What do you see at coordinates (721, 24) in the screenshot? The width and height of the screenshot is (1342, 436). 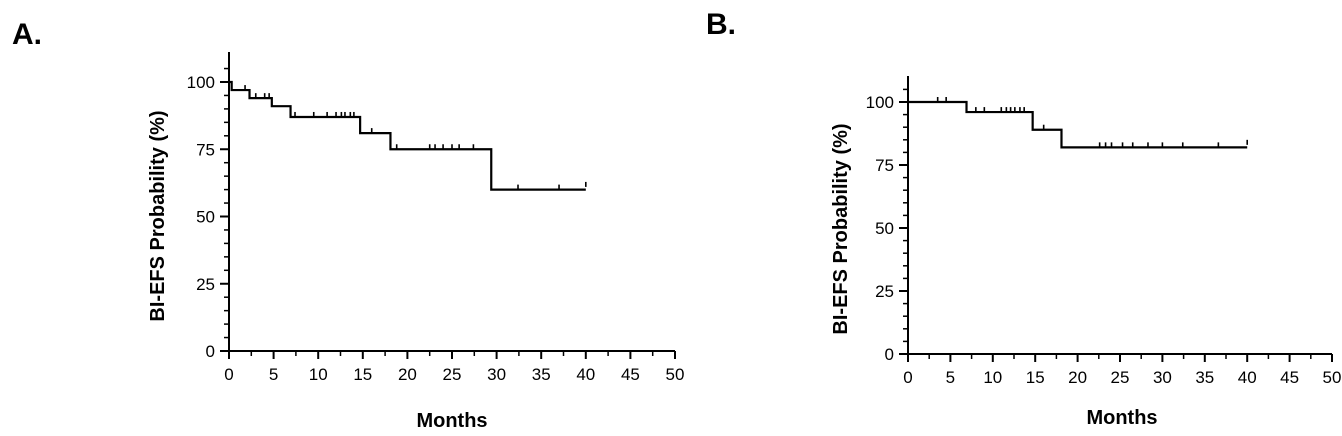 I see `panel-b-label: B.` at bounding box center [721, 24].